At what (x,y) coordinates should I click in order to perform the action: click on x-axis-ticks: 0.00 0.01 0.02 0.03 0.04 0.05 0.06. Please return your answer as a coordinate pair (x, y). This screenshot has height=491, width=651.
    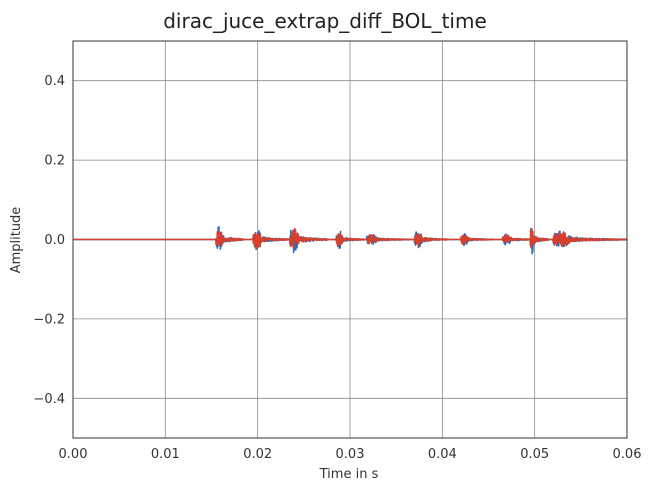
    Looking at the image, I should click on (350, 454).